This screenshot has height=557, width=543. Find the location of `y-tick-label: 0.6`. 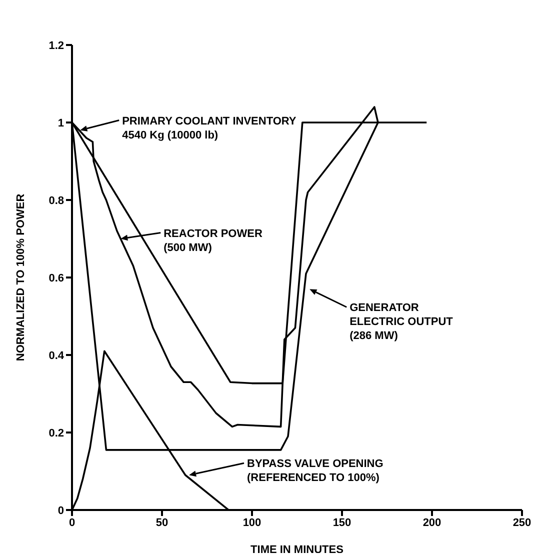

y-tick-label: 0.6 is located at coordinates (56, 278).